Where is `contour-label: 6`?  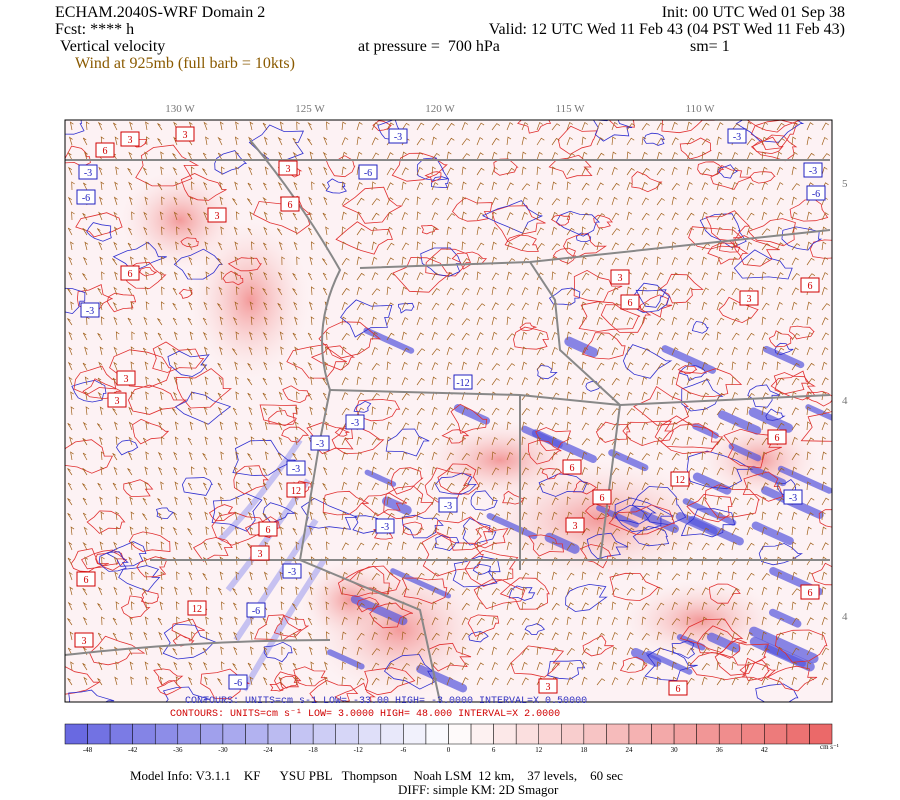 contour-label: 6 is located at coordinates (678, 689).